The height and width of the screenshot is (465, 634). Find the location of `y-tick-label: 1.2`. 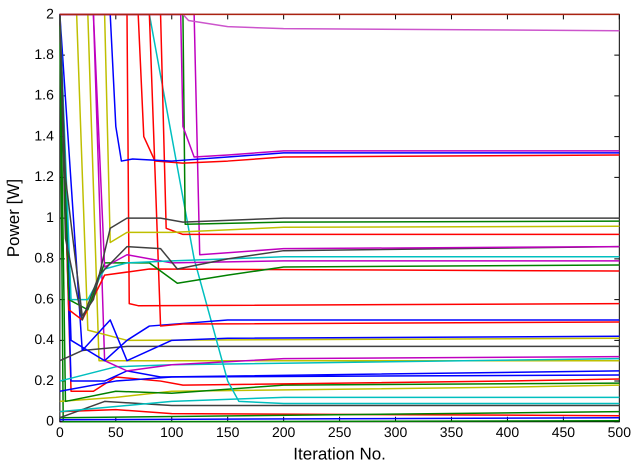

y-tick-label: 1.2 is located at coordinates (44, 176).